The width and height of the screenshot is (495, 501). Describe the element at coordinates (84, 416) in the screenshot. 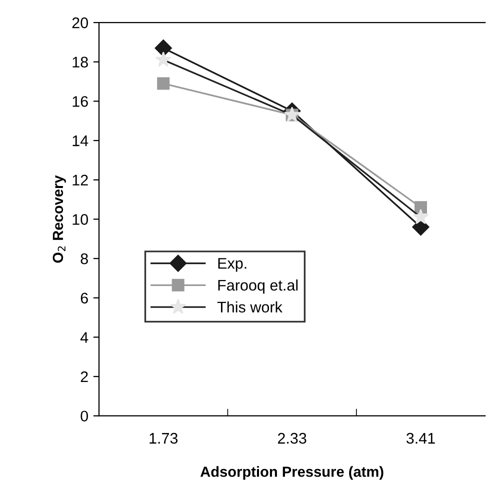

I see `y-tick-label: 0` at that location.